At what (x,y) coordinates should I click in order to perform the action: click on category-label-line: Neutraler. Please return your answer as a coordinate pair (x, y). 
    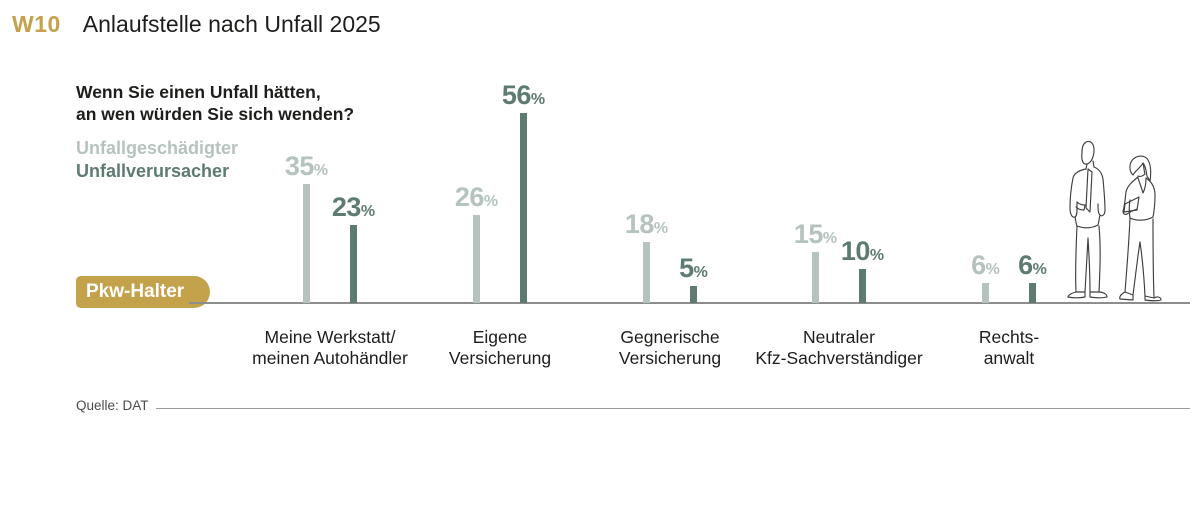
    Looking at the image, I should click on (839, 337).